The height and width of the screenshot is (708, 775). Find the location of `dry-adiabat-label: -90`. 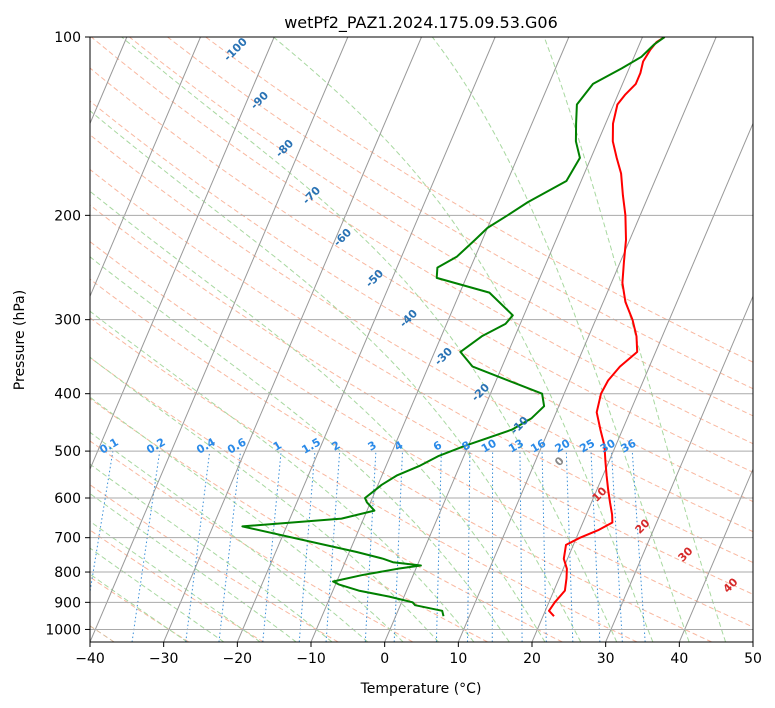

dry-adiabat-label: -90 is located at coordinates (259, 100).